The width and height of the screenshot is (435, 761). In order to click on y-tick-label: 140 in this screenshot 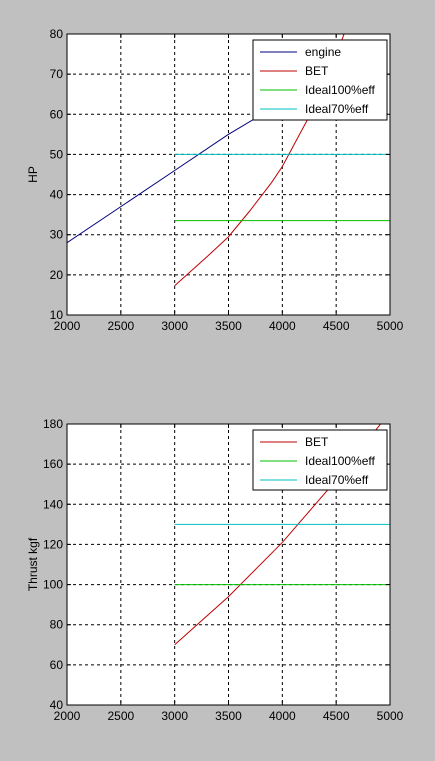, I will do `click(53, 504)`.